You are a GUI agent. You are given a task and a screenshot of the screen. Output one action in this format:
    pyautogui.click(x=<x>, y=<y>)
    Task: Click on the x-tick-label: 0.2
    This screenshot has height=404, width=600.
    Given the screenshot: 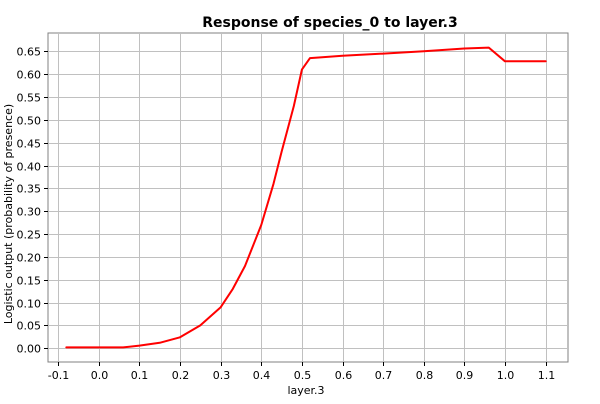 What is the action you would take?
    pyautogui.click(x=181, y=375)
    